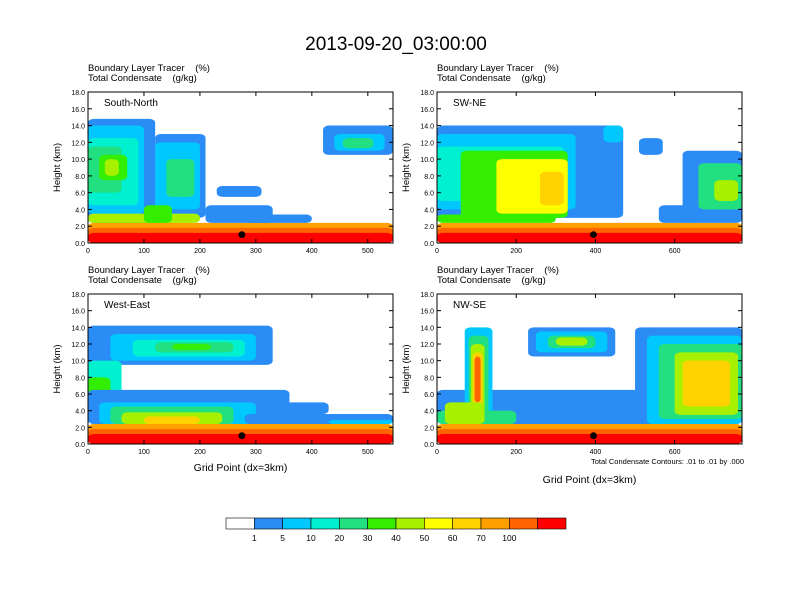  What do you see at coordinates (469, 305) in the screenshot?
I see `panel-label: NW-SE` at bounding box center [469, 305].